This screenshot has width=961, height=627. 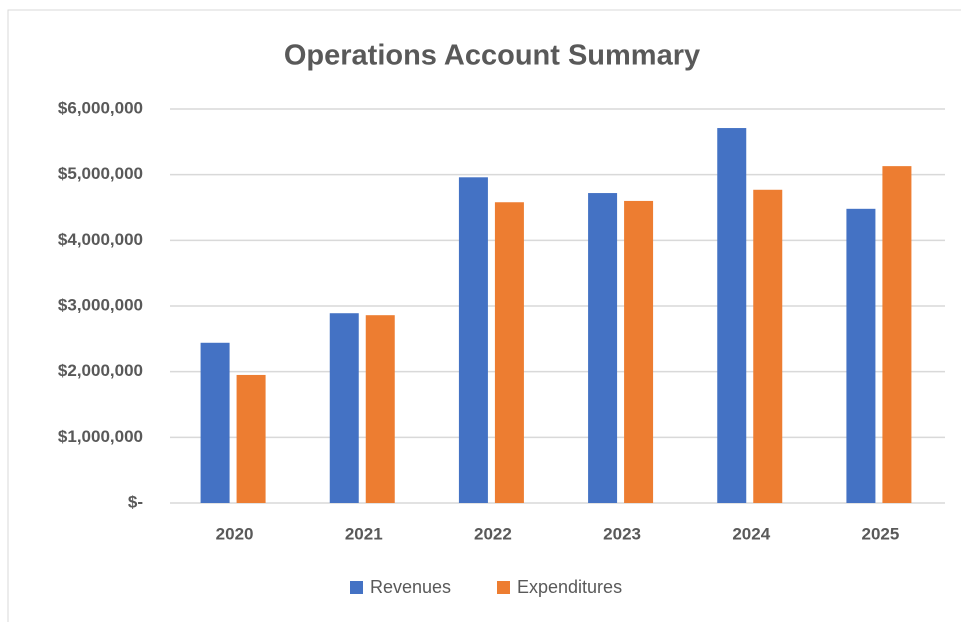 What do you see at coordinates (100, 304) in the screenshot?
I see `y-tick-label: $3,000,000` at bounding box center [100, 304].